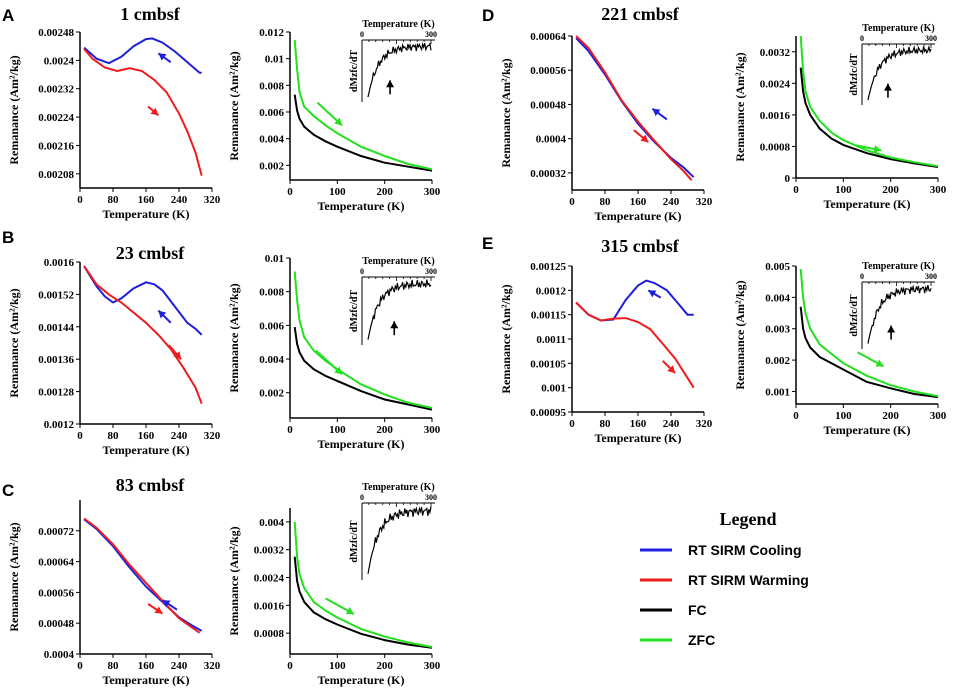 This screenshot has height=689, width=955. Describe the element at coordinates (56, 90) in the screenshot. I see `sirm-y-tick-label: 0.00232` at that location.